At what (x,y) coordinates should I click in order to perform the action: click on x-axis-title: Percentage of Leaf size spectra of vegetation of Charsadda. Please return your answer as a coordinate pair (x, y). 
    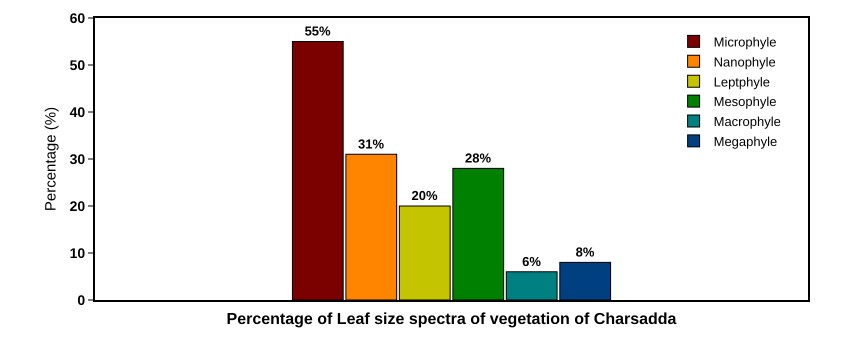
    Looking at the image, I should click on (451, 319).